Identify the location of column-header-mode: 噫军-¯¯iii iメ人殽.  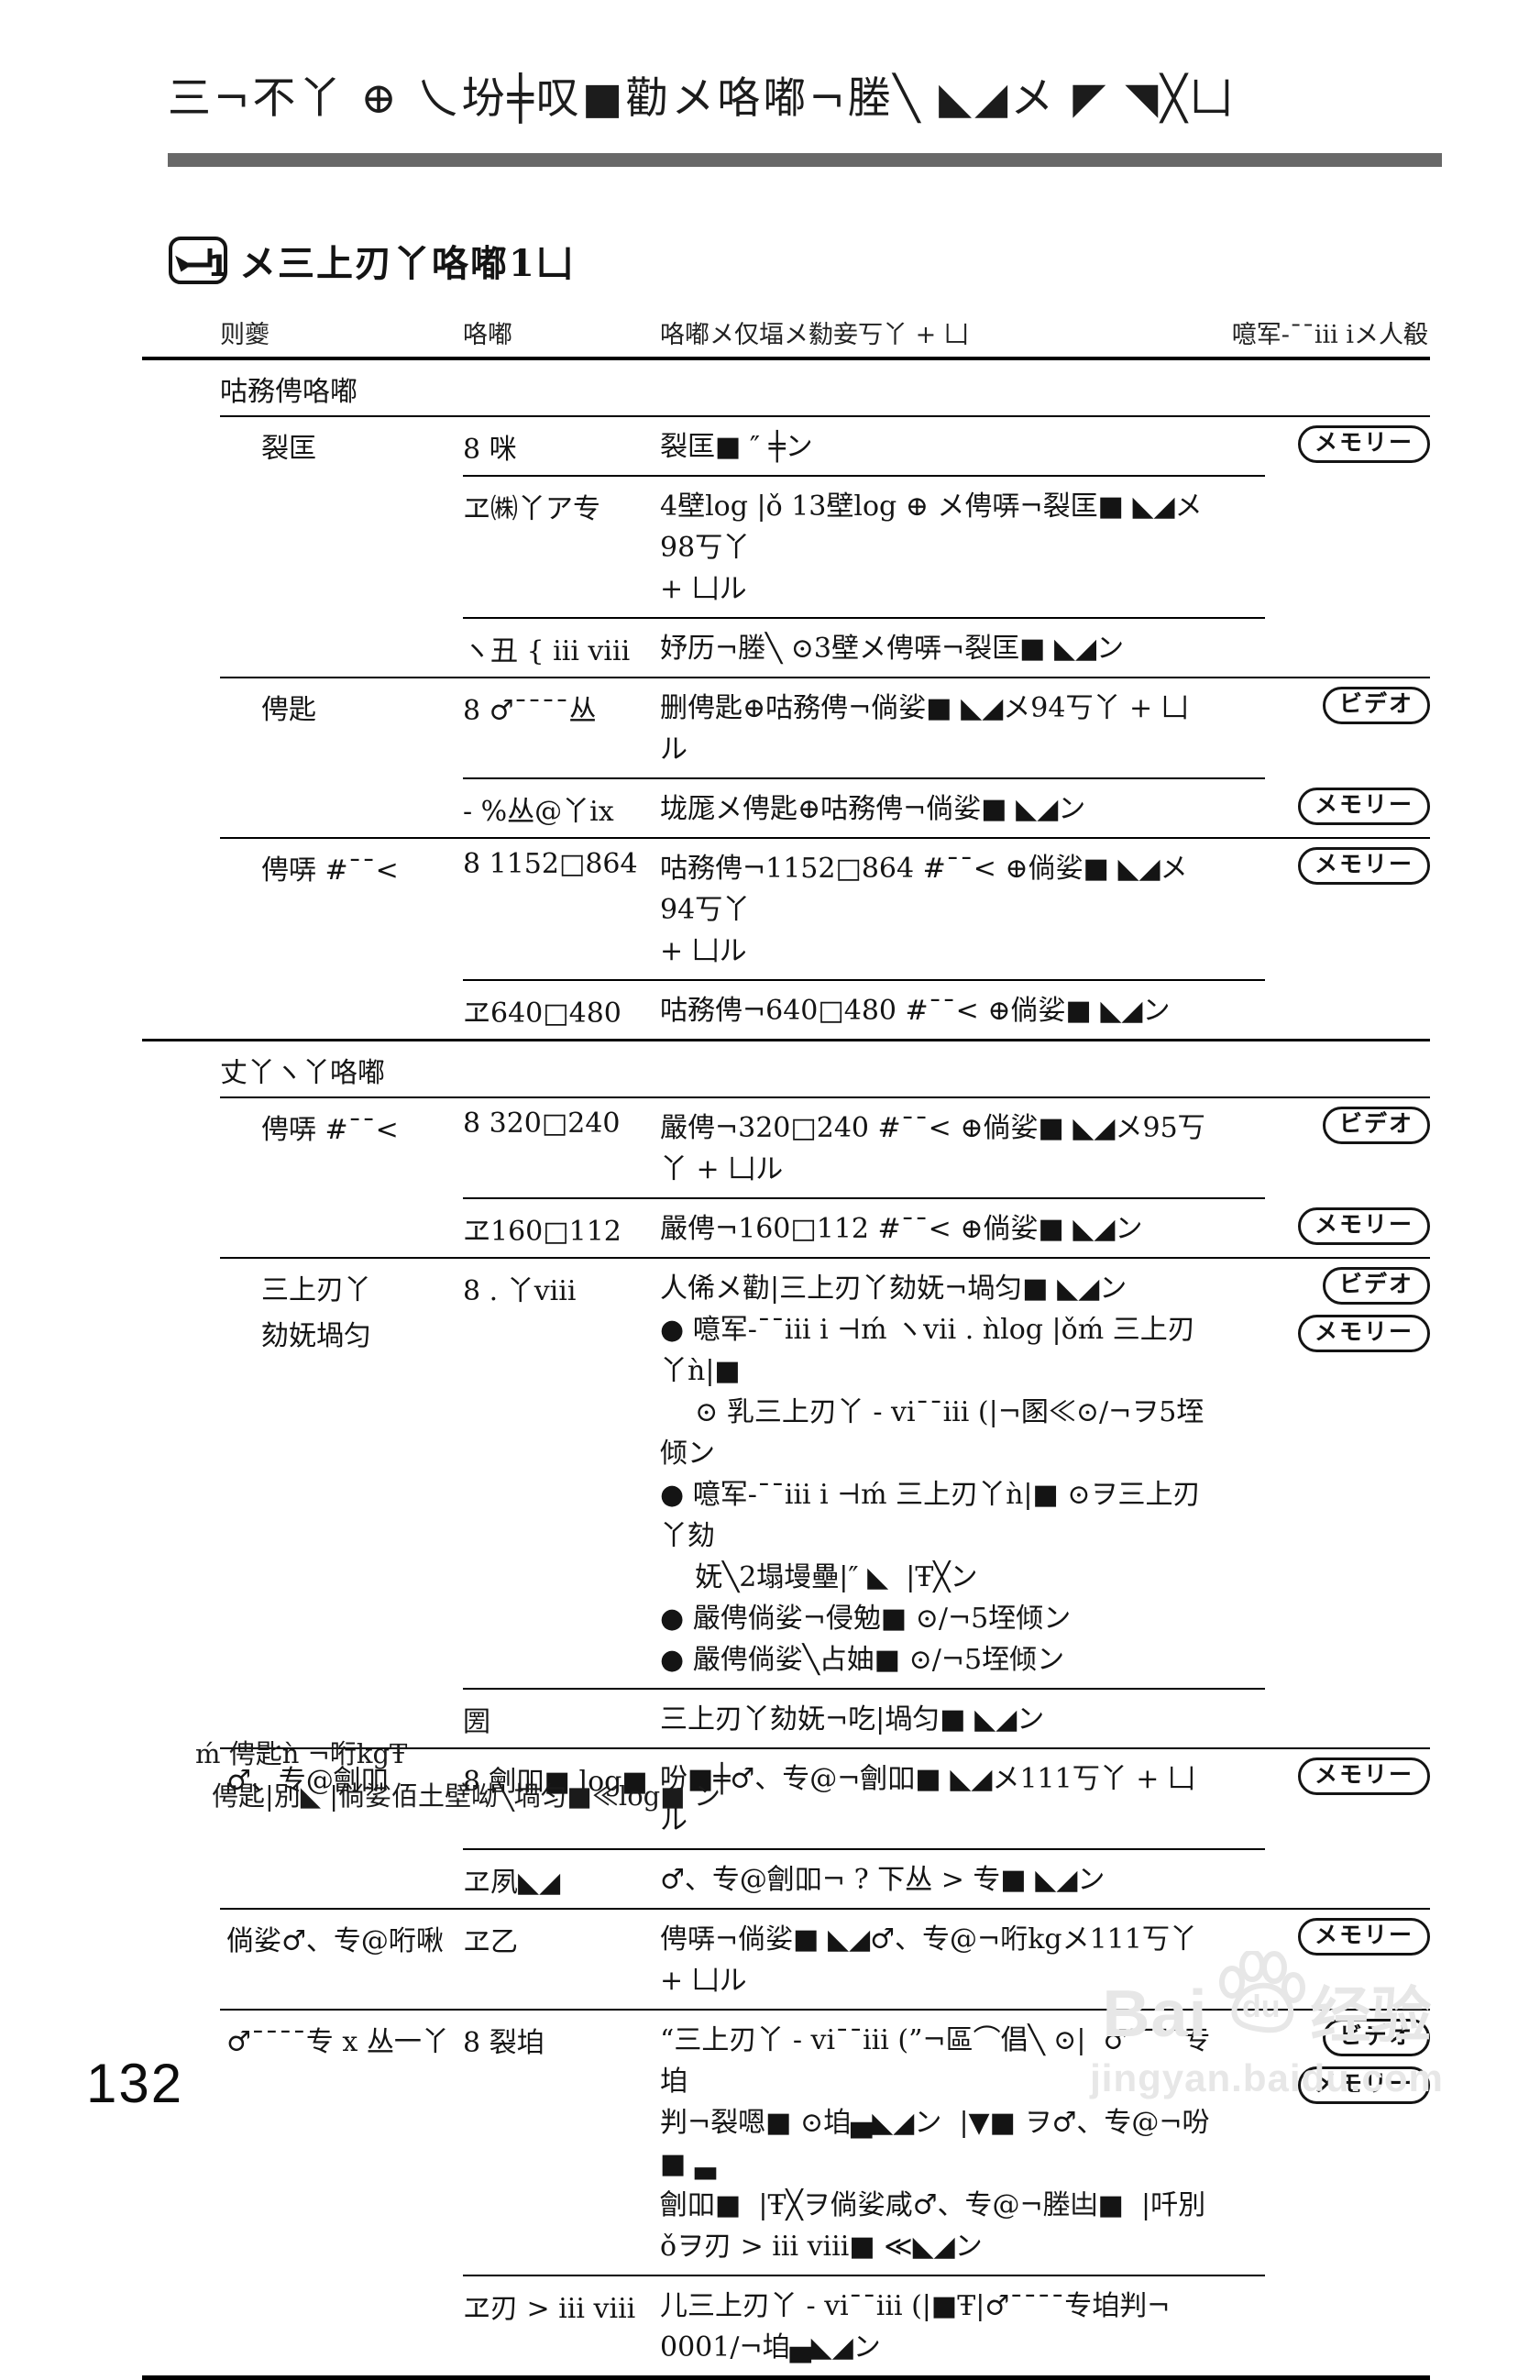
(1329, 335).